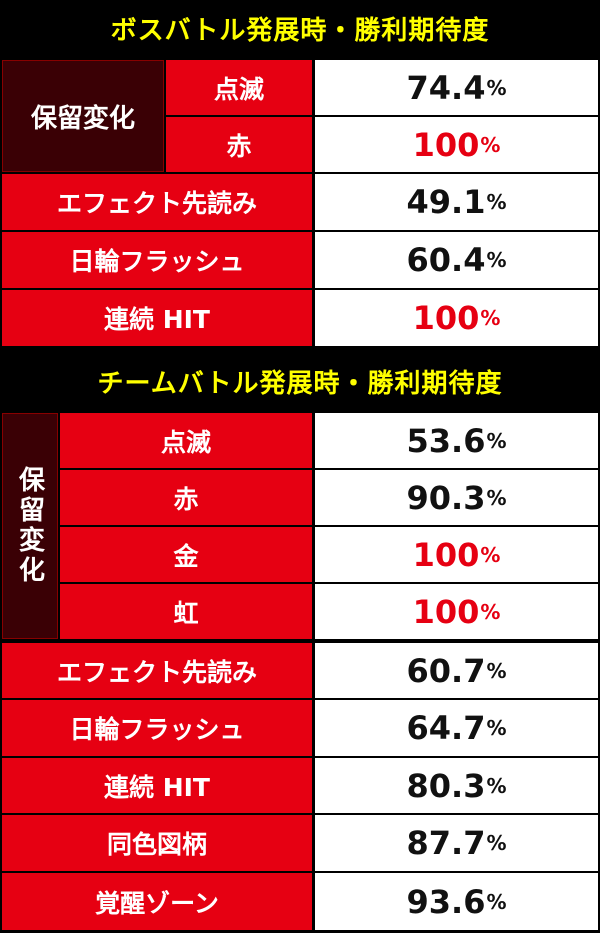 The height and width of the screenshot is (933, 600). I want to click on boss-row-label-1: 赤, so click(239, 144).